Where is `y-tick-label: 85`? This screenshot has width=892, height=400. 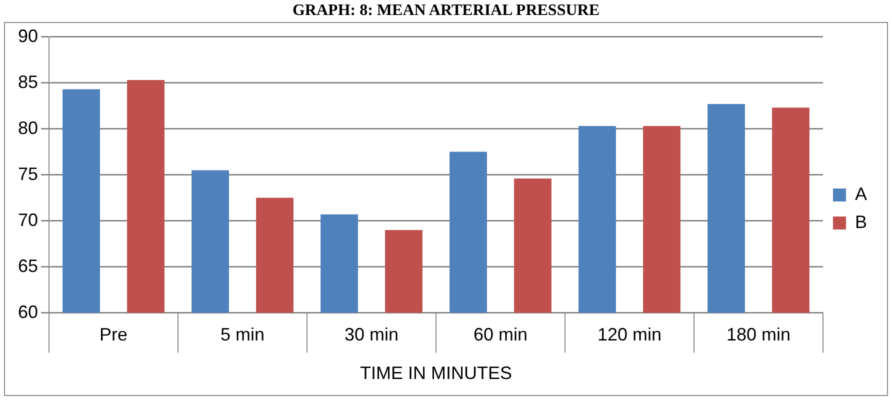
y-tick-label: 85 is located at coordinates (28, 82).